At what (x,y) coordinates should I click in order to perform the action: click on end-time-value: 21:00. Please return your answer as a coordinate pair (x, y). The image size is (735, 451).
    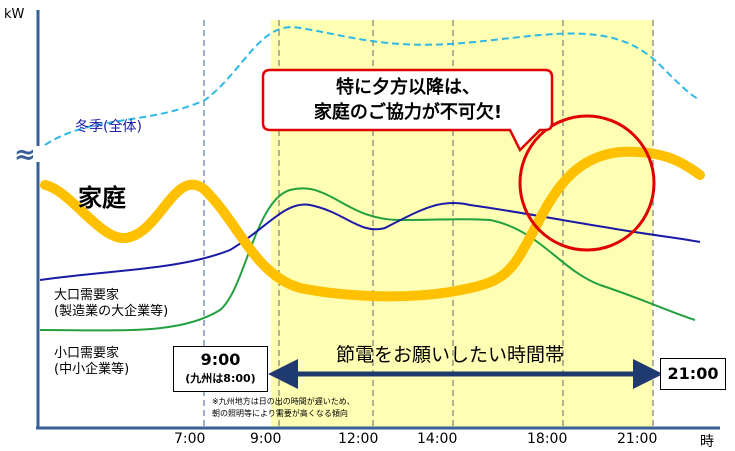
    Looking at the image, I should click on (693, 373).